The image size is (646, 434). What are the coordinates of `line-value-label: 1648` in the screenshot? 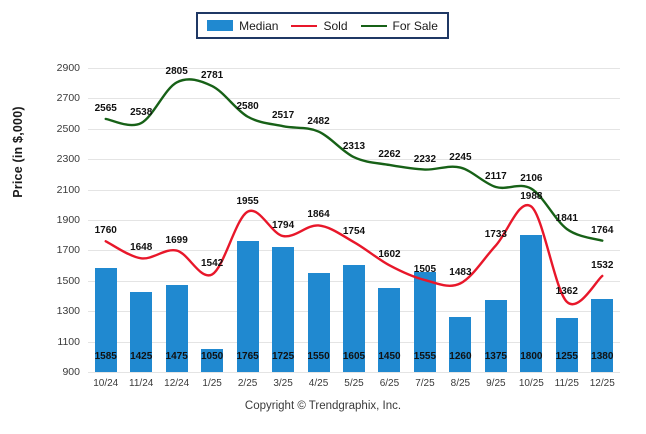 It's located at (141, 248).